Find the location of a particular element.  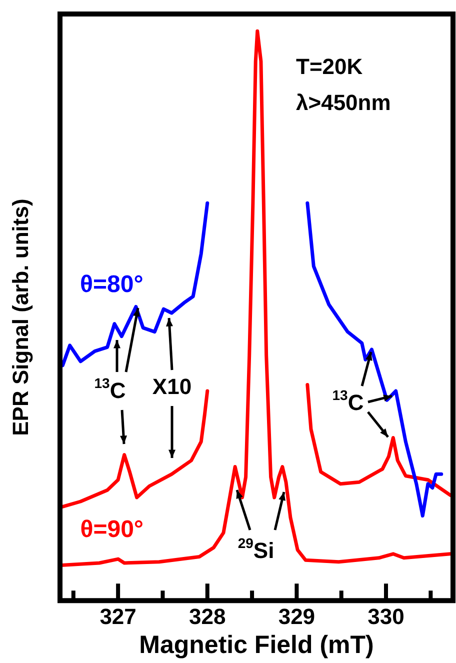

annotation: T=20K is located at coordinates (329, 67).